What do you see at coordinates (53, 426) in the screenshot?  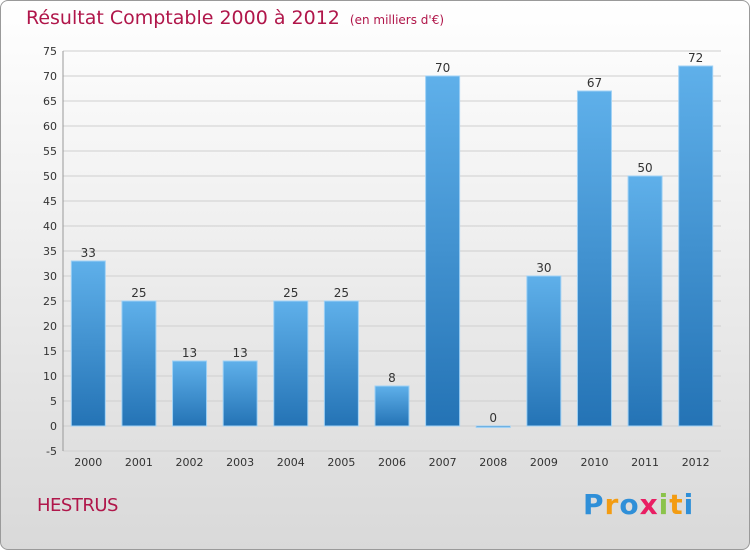 I see `y-tick-label: 0` at bounding box center [53, 426].